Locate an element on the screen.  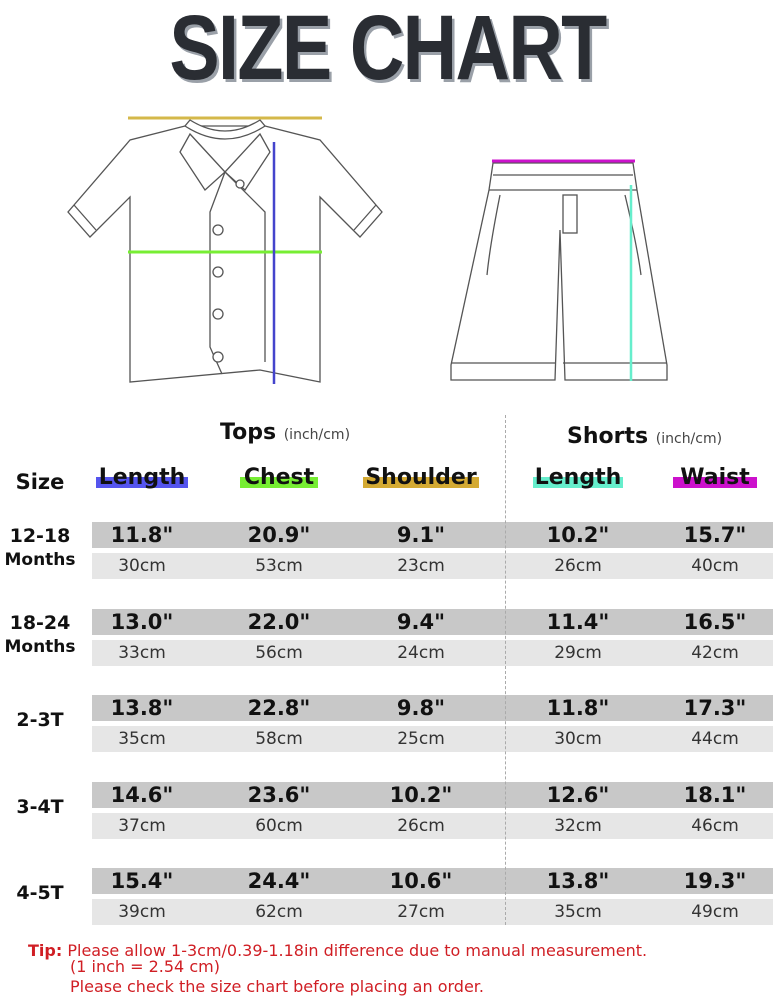
cm-value: 46cm is located at coordinates (715, 825).